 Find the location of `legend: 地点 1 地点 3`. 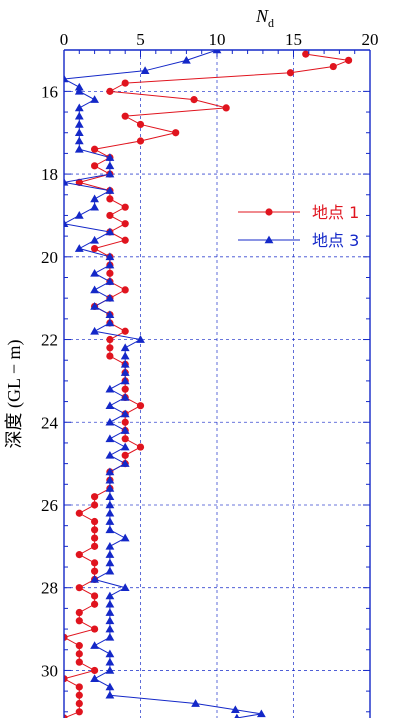

legend: 地点 1 地点 3 is located at coordinates (298, 226).